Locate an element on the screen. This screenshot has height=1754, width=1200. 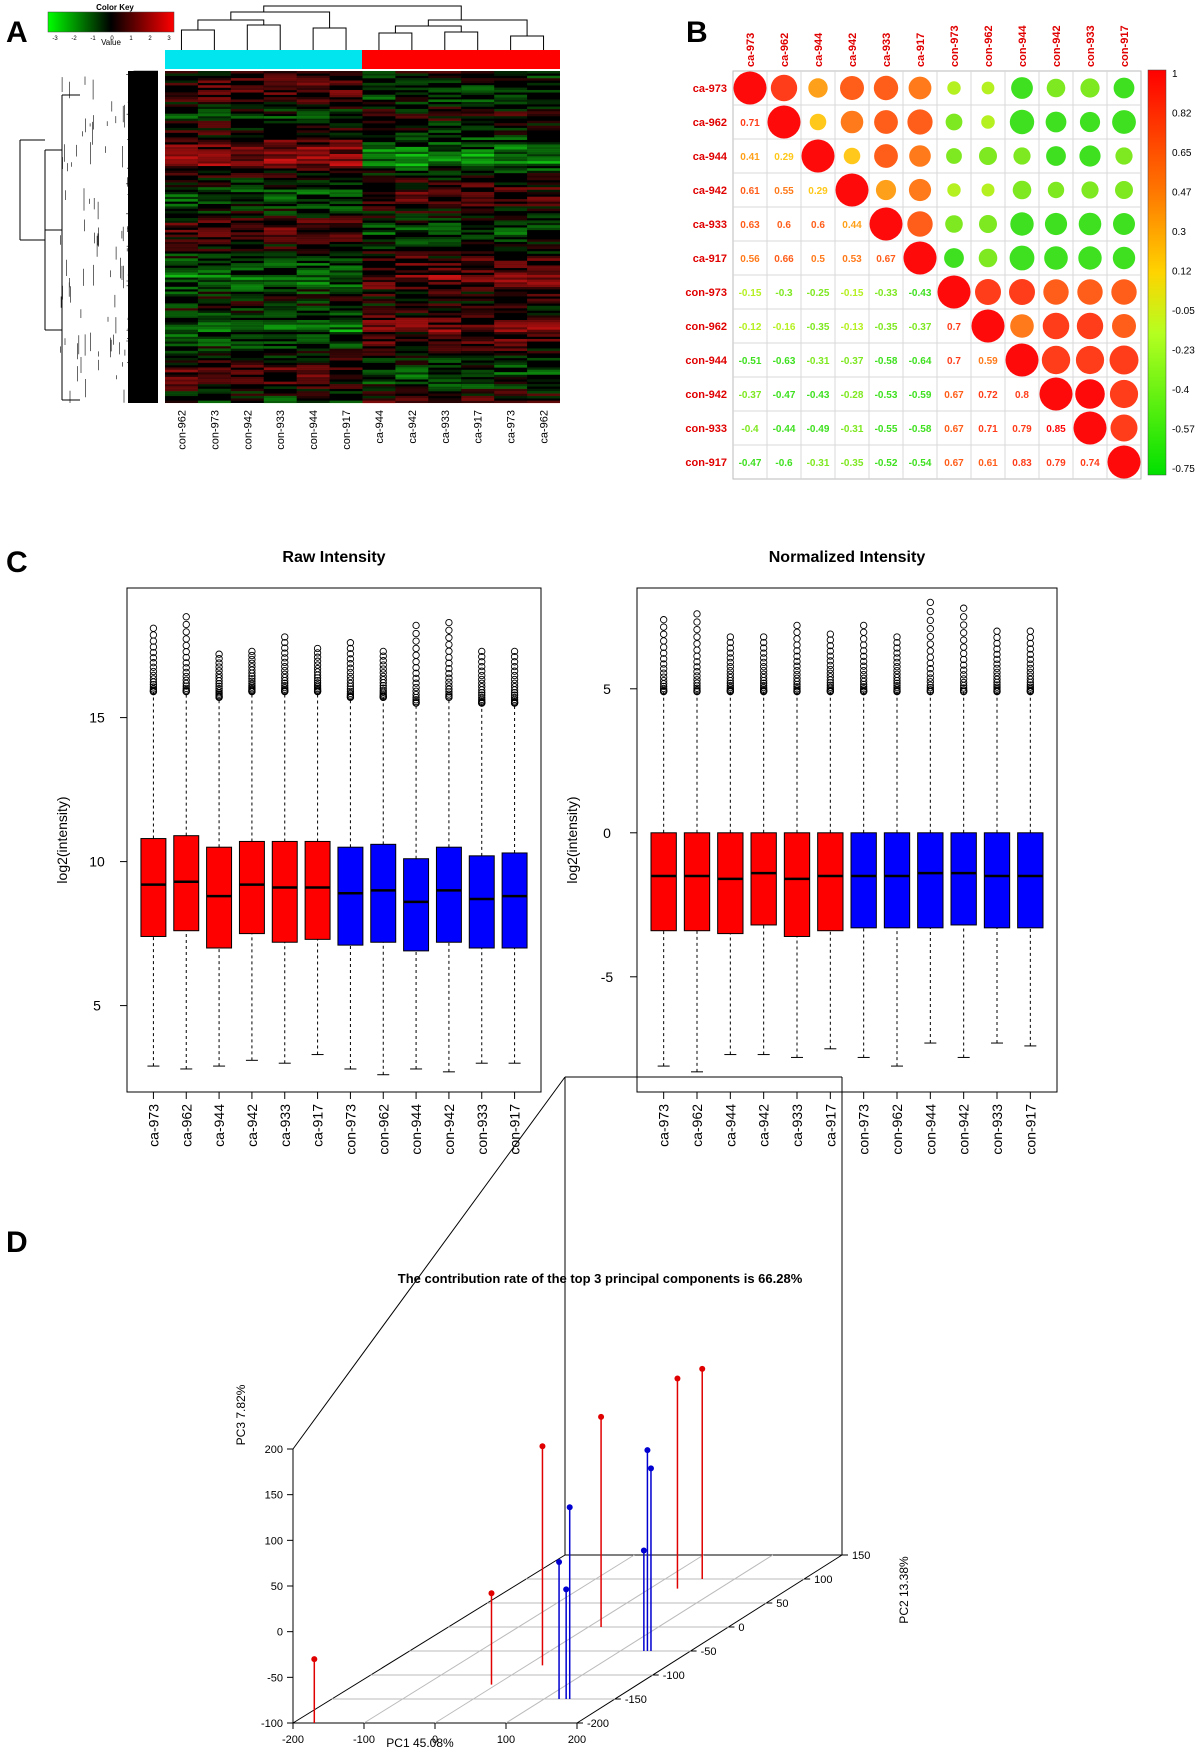
colorbar-tick: -0.4 is located at coordinates (1181, 390).